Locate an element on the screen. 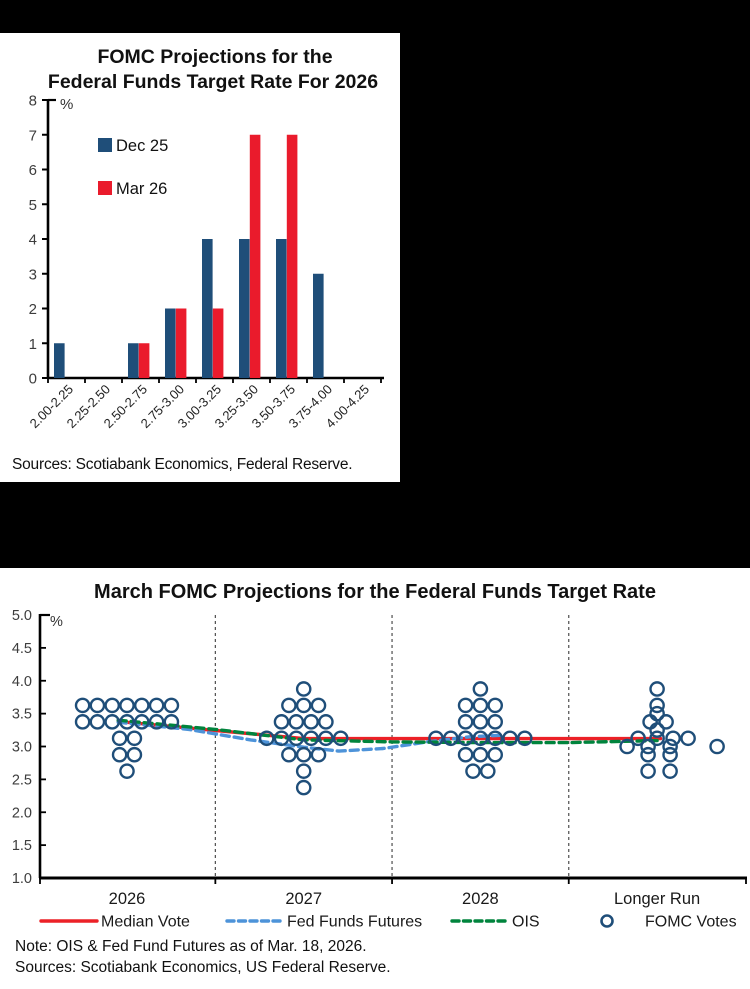  y-tick-label: 8 is located at coordinates (33, 101).